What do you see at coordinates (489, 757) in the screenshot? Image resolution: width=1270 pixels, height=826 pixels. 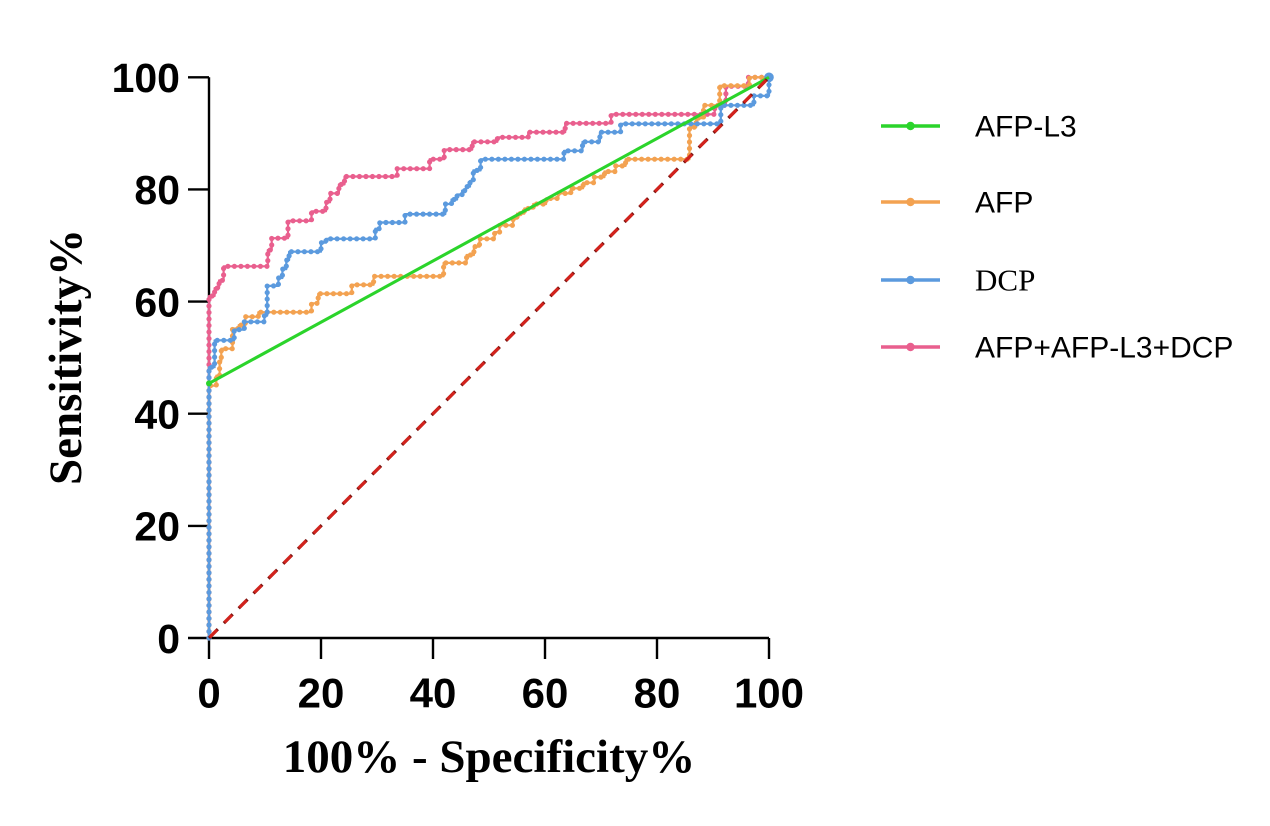 I see `svg-text: 100% - Specificity%` at bounding box center [489, 757].